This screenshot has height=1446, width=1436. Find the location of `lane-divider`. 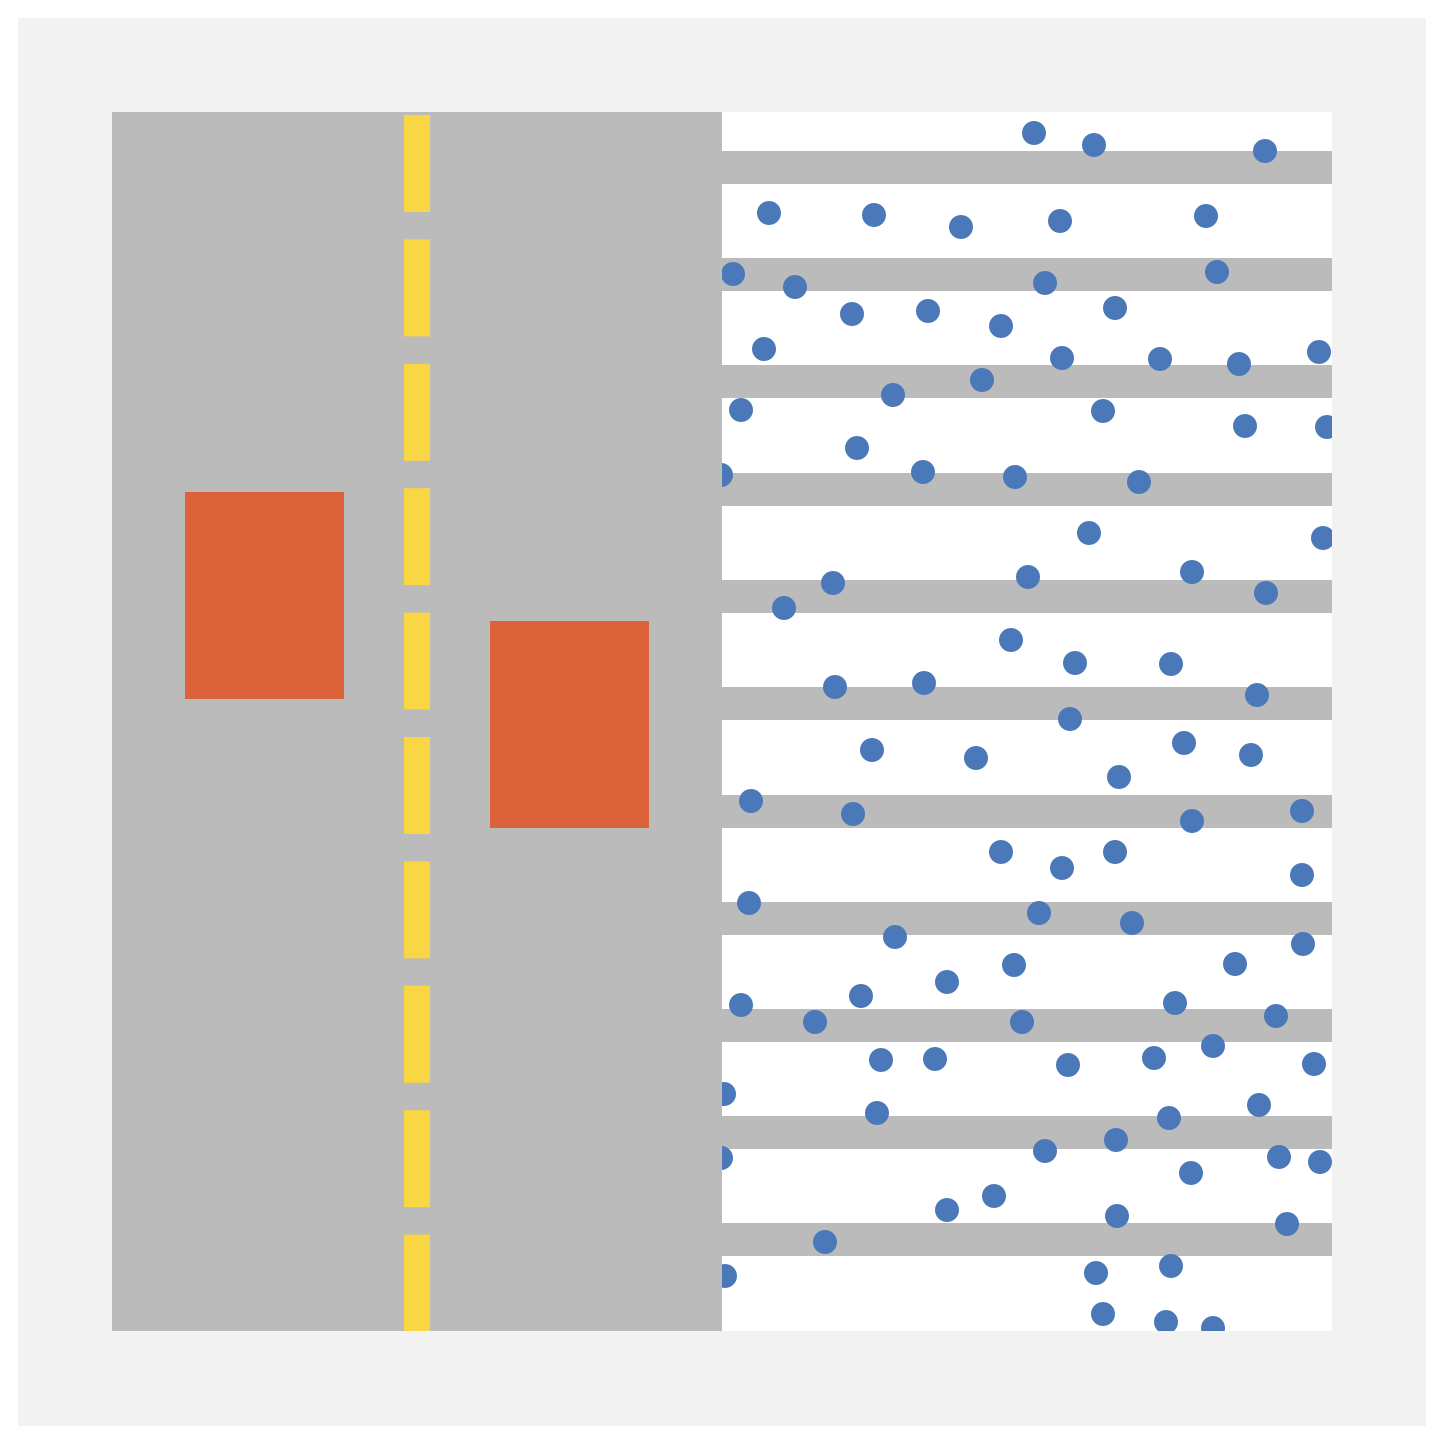

lane-divider is located at coordinates (417, 723).